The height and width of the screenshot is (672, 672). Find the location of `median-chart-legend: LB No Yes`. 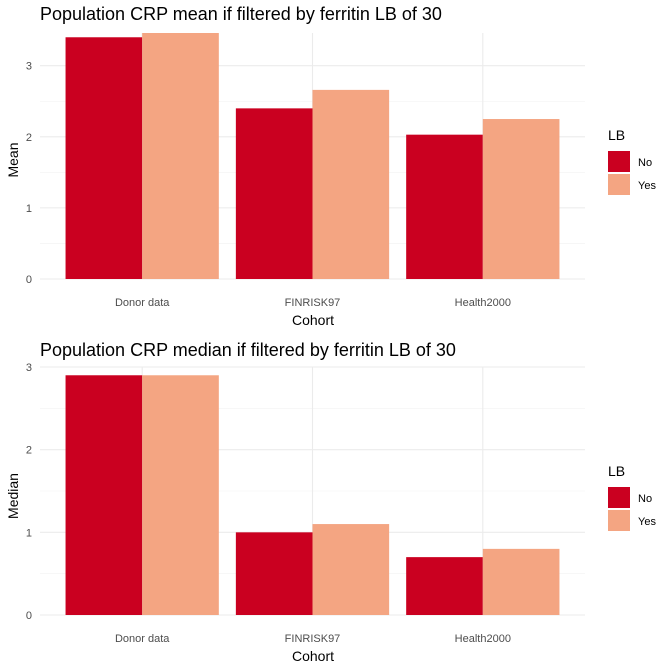

median-chart-legend: LB No Yes is located at coordinates (632, 497).